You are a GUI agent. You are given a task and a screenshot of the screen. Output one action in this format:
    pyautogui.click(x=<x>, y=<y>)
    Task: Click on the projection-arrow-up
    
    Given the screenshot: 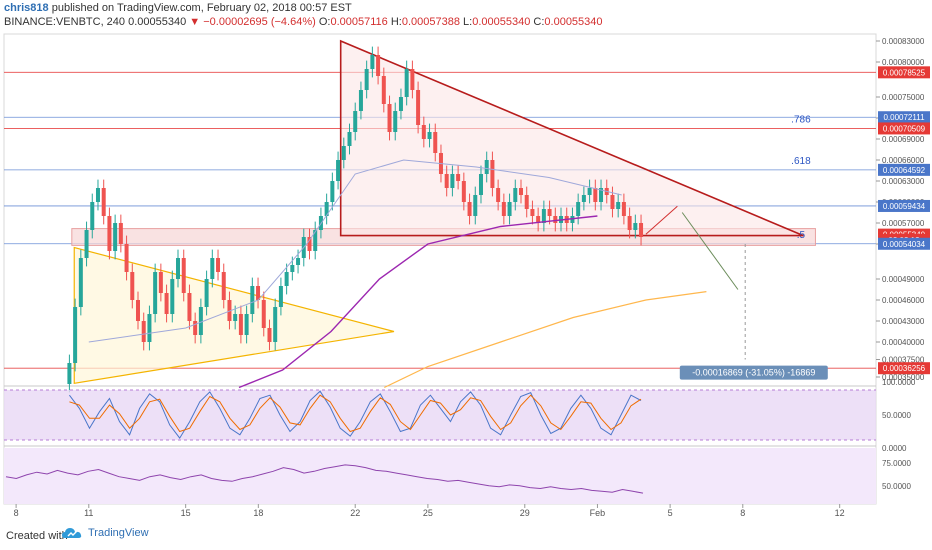 What is the action you would take?
    pyautogui.click(x=661, y=220)
    